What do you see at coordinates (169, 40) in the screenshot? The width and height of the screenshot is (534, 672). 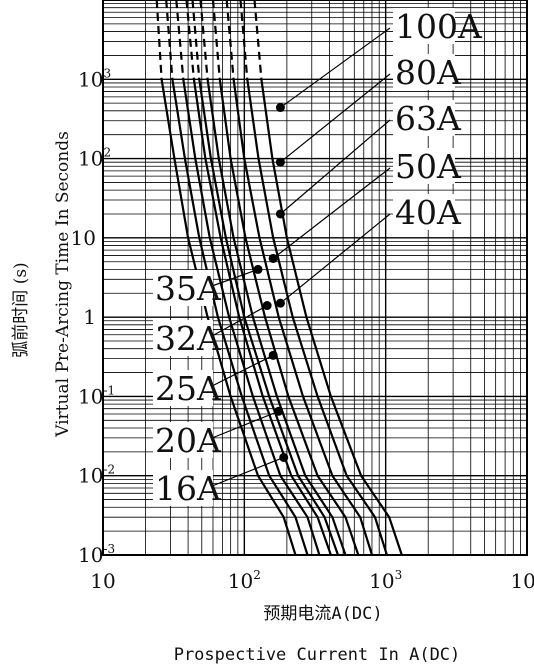 I see `curve-20A-dashed` at bounding box center [169, 40].